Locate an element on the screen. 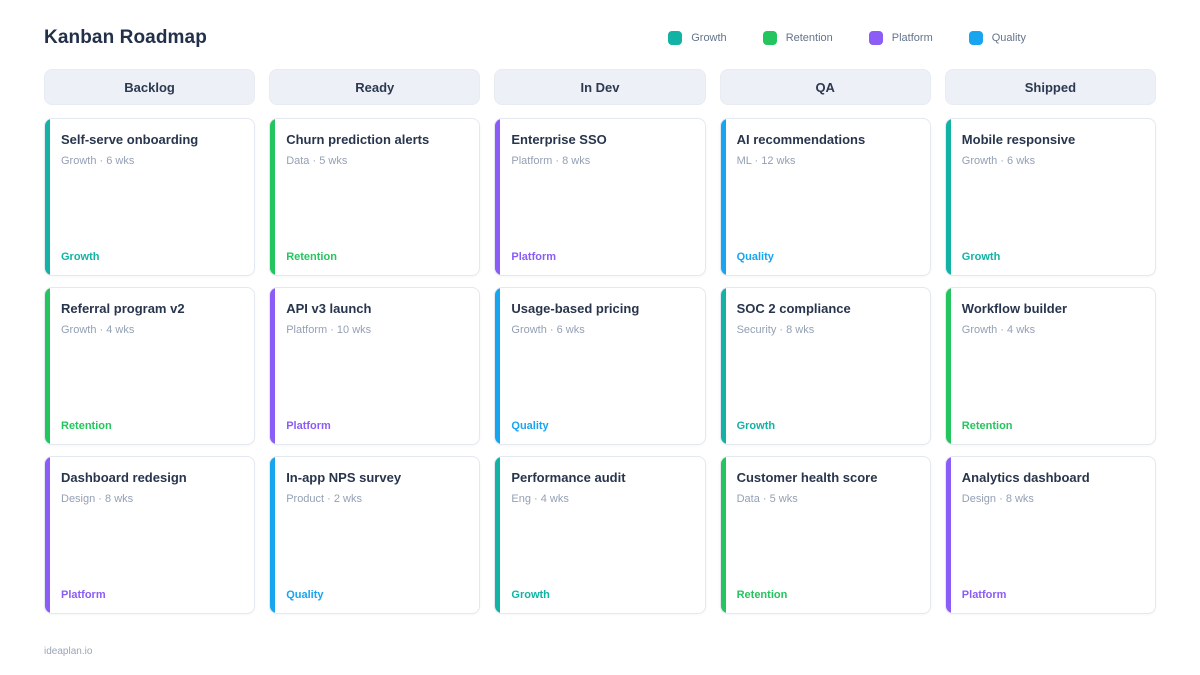 The image size is (1200, 675). card-title: Enterprise SSO is located at coordinates (559, 139).